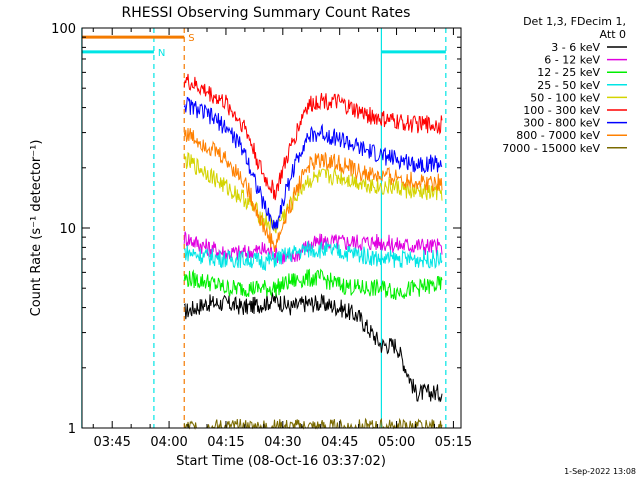  What do you see at coordinates (565, 97) in the screenshot?
I see `legend-entry-label: 50 - 100 keV` at bounding box center [565, 97].